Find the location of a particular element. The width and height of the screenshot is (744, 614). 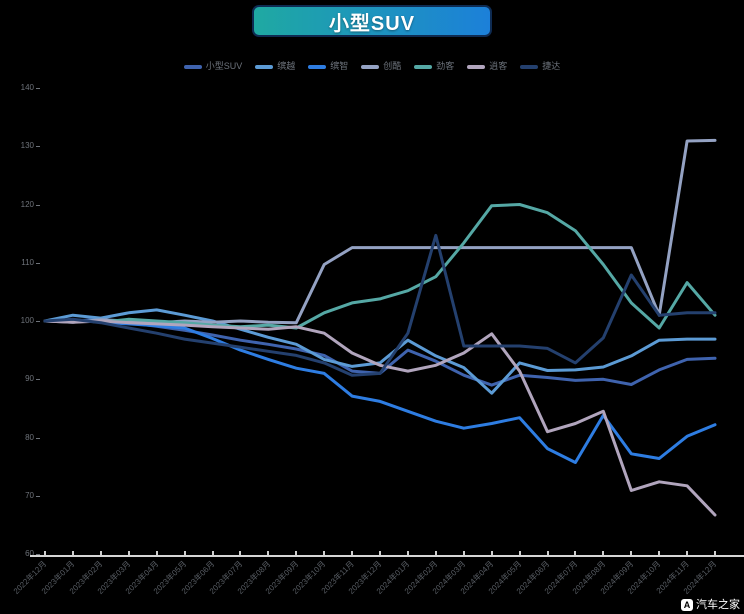

legend-item-1: 缤越 is located at coordinates (275, 66).